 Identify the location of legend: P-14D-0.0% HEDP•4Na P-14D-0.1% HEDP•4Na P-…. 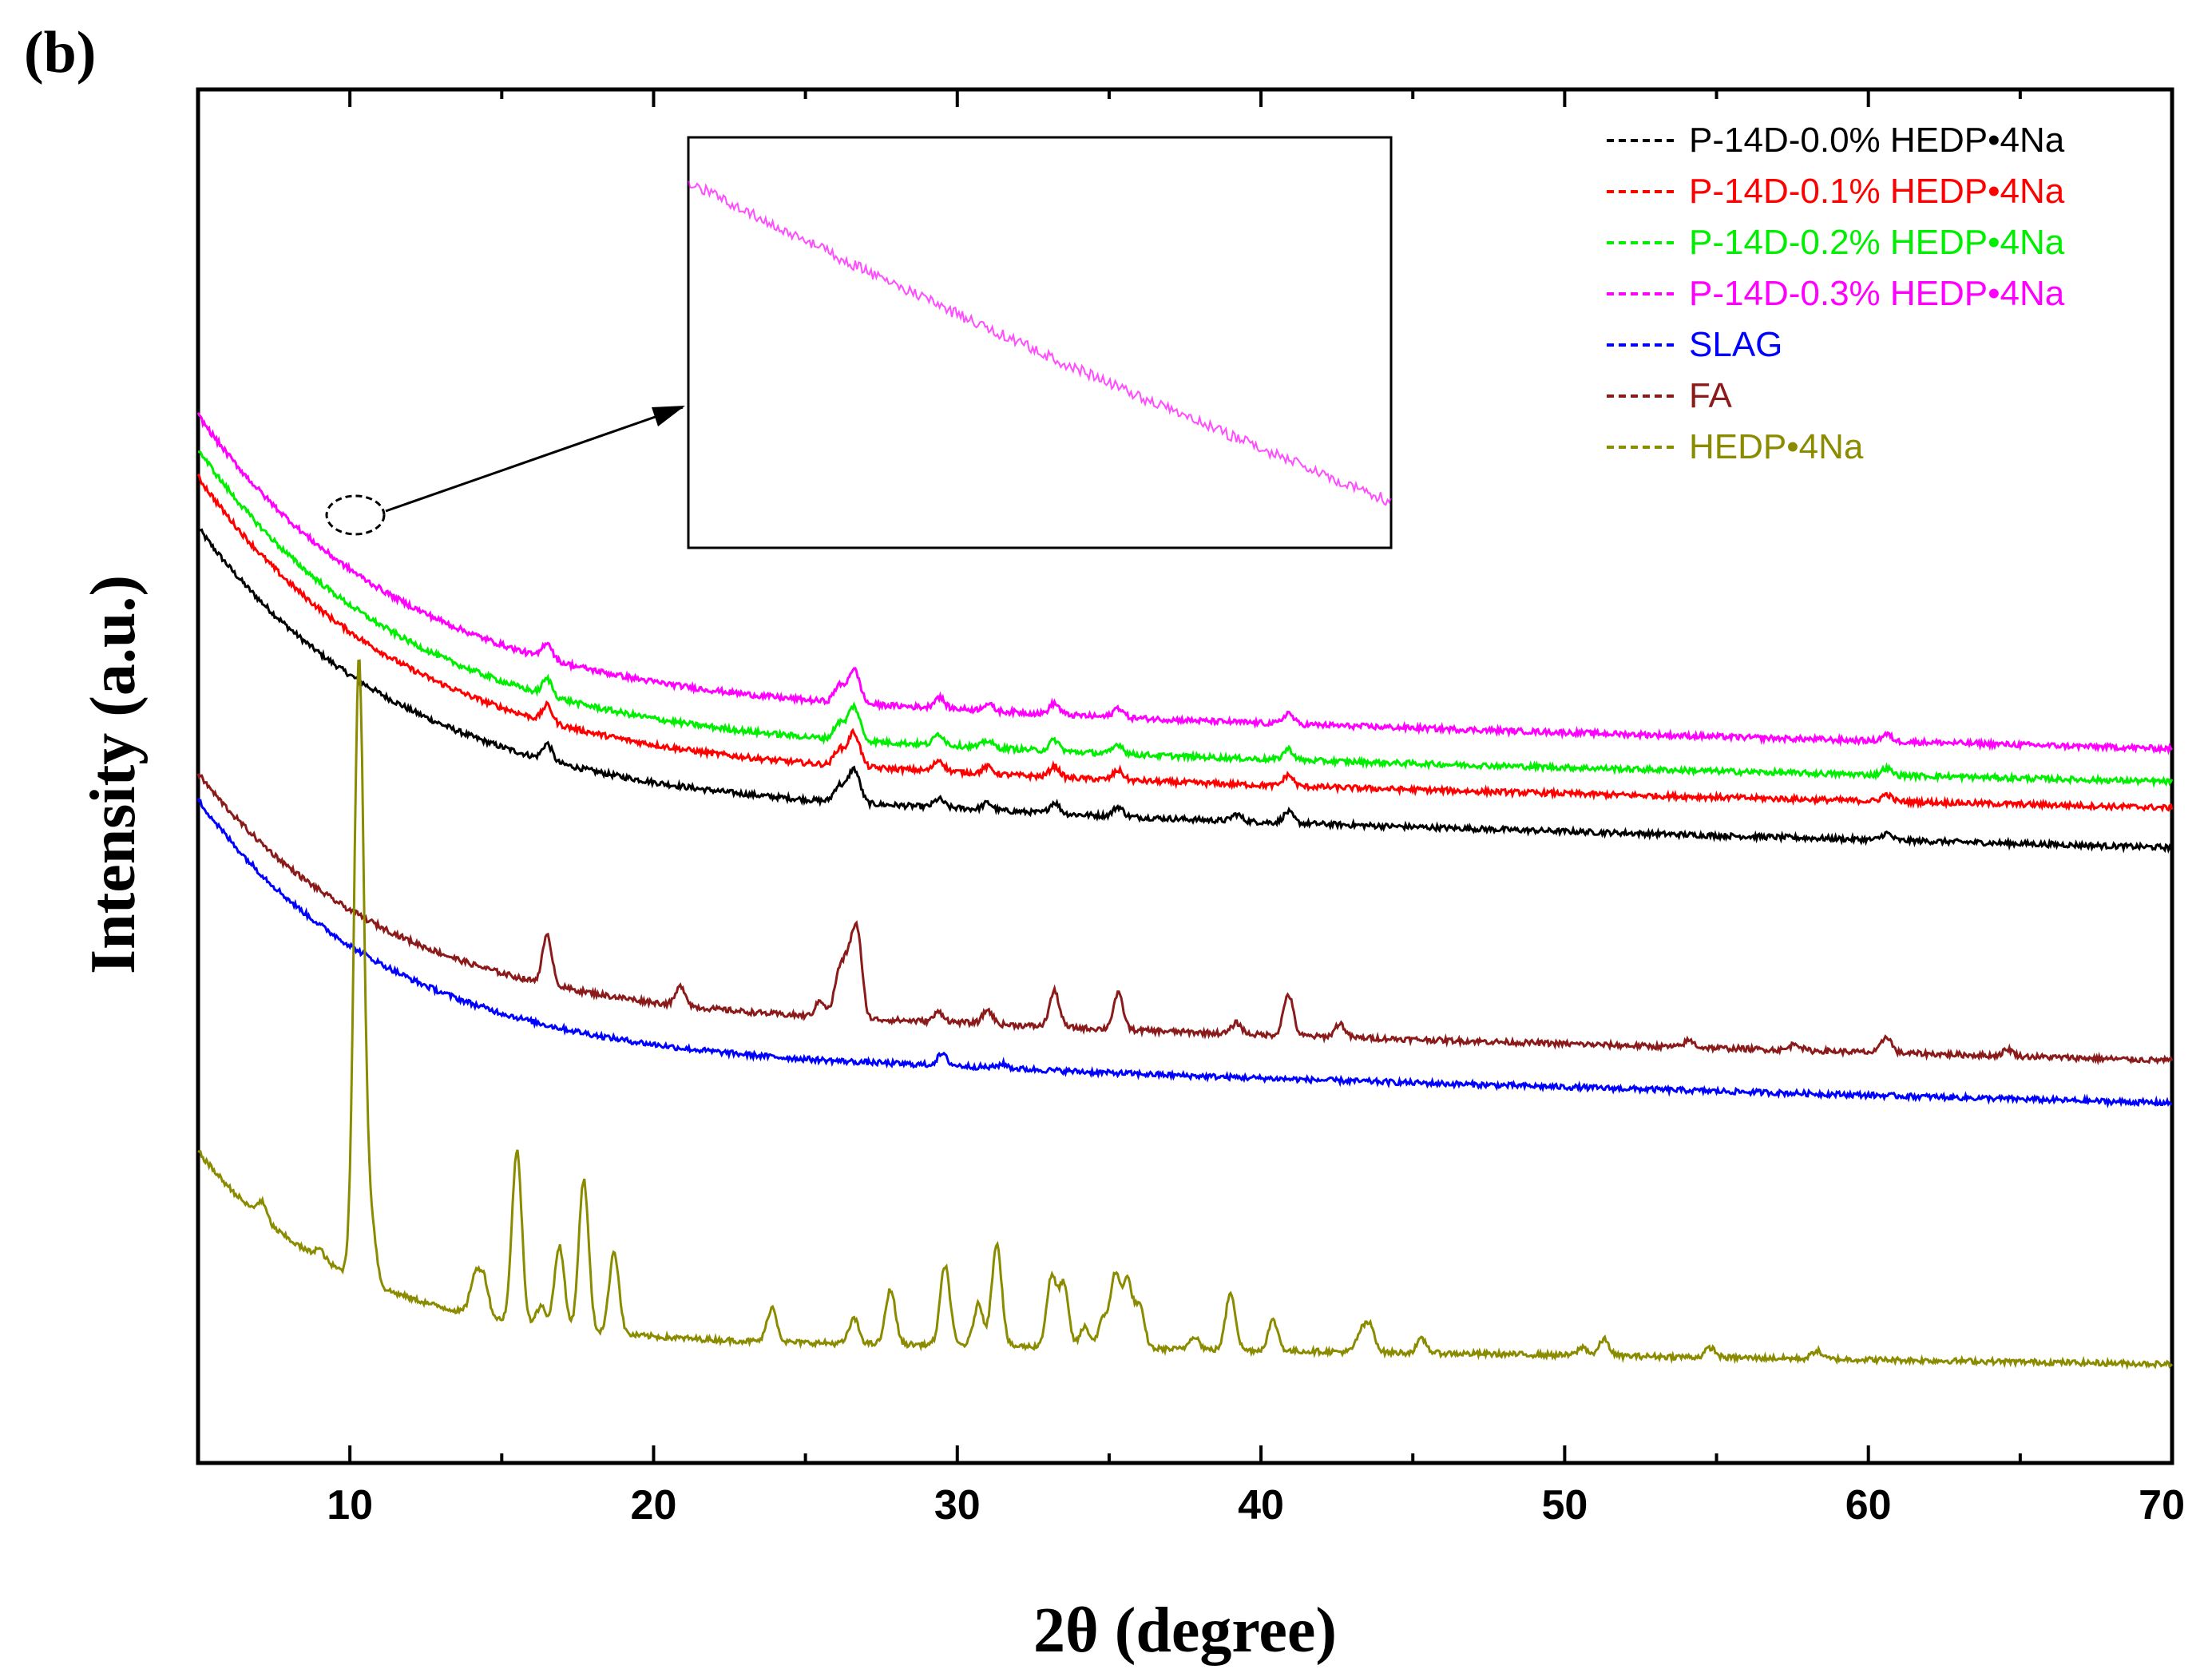
(1836, 293).